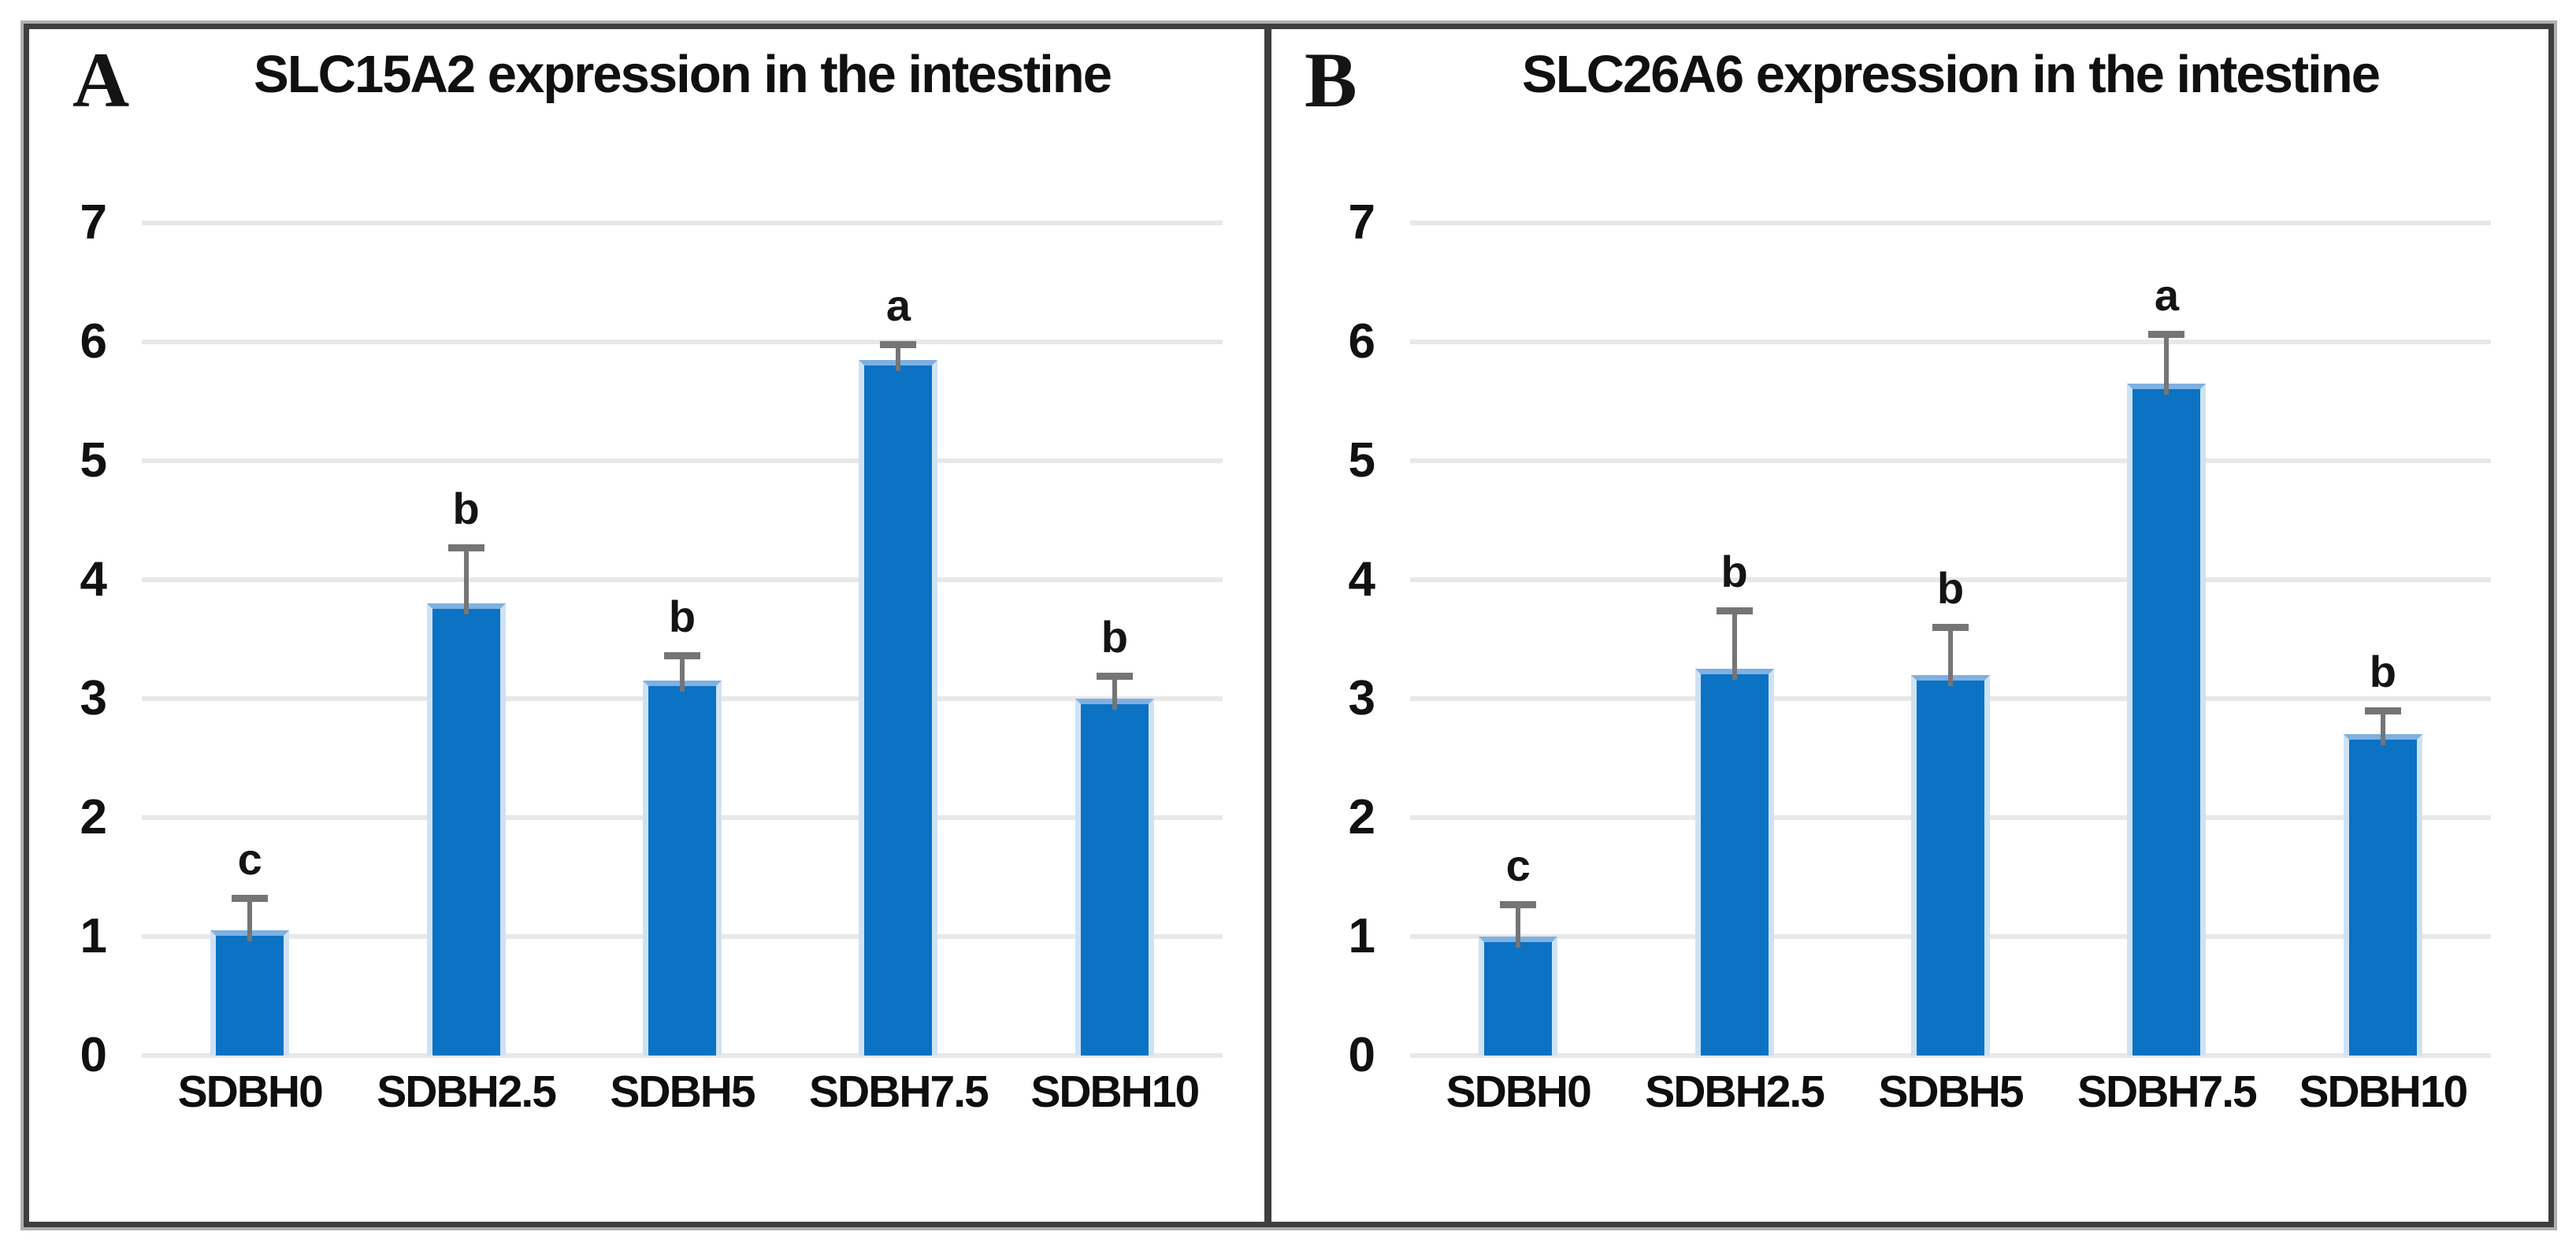 The height and width of the screenshot is (1243, 2576). What do you see at coordinates (1951, 74) in the screenshot?
I see `panel-b-title: SLC26A6 expression in the intestine` at bounding box center [1951, 74].